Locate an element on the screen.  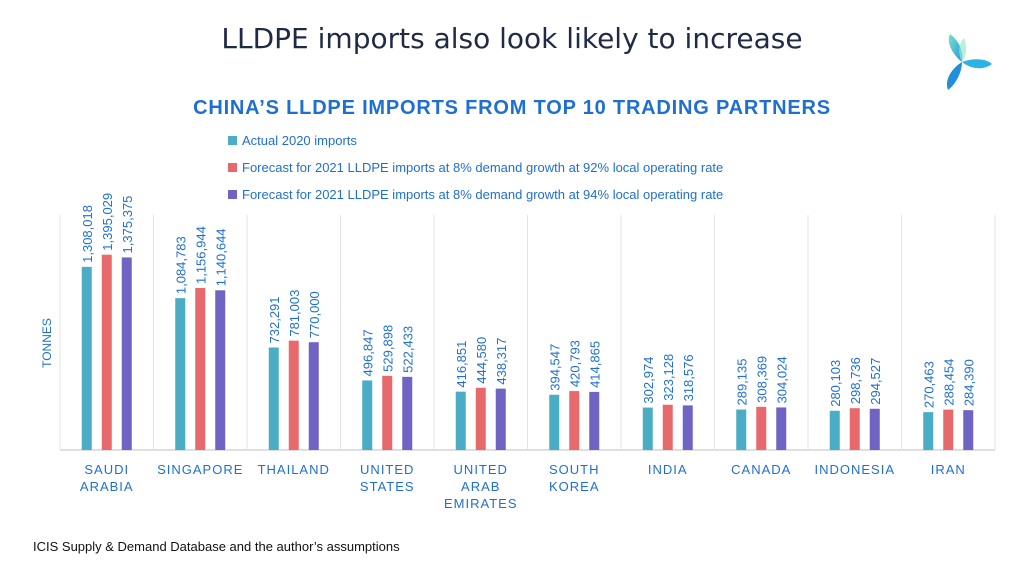
data-label: 284,390 is located at coordinates (968, 382).